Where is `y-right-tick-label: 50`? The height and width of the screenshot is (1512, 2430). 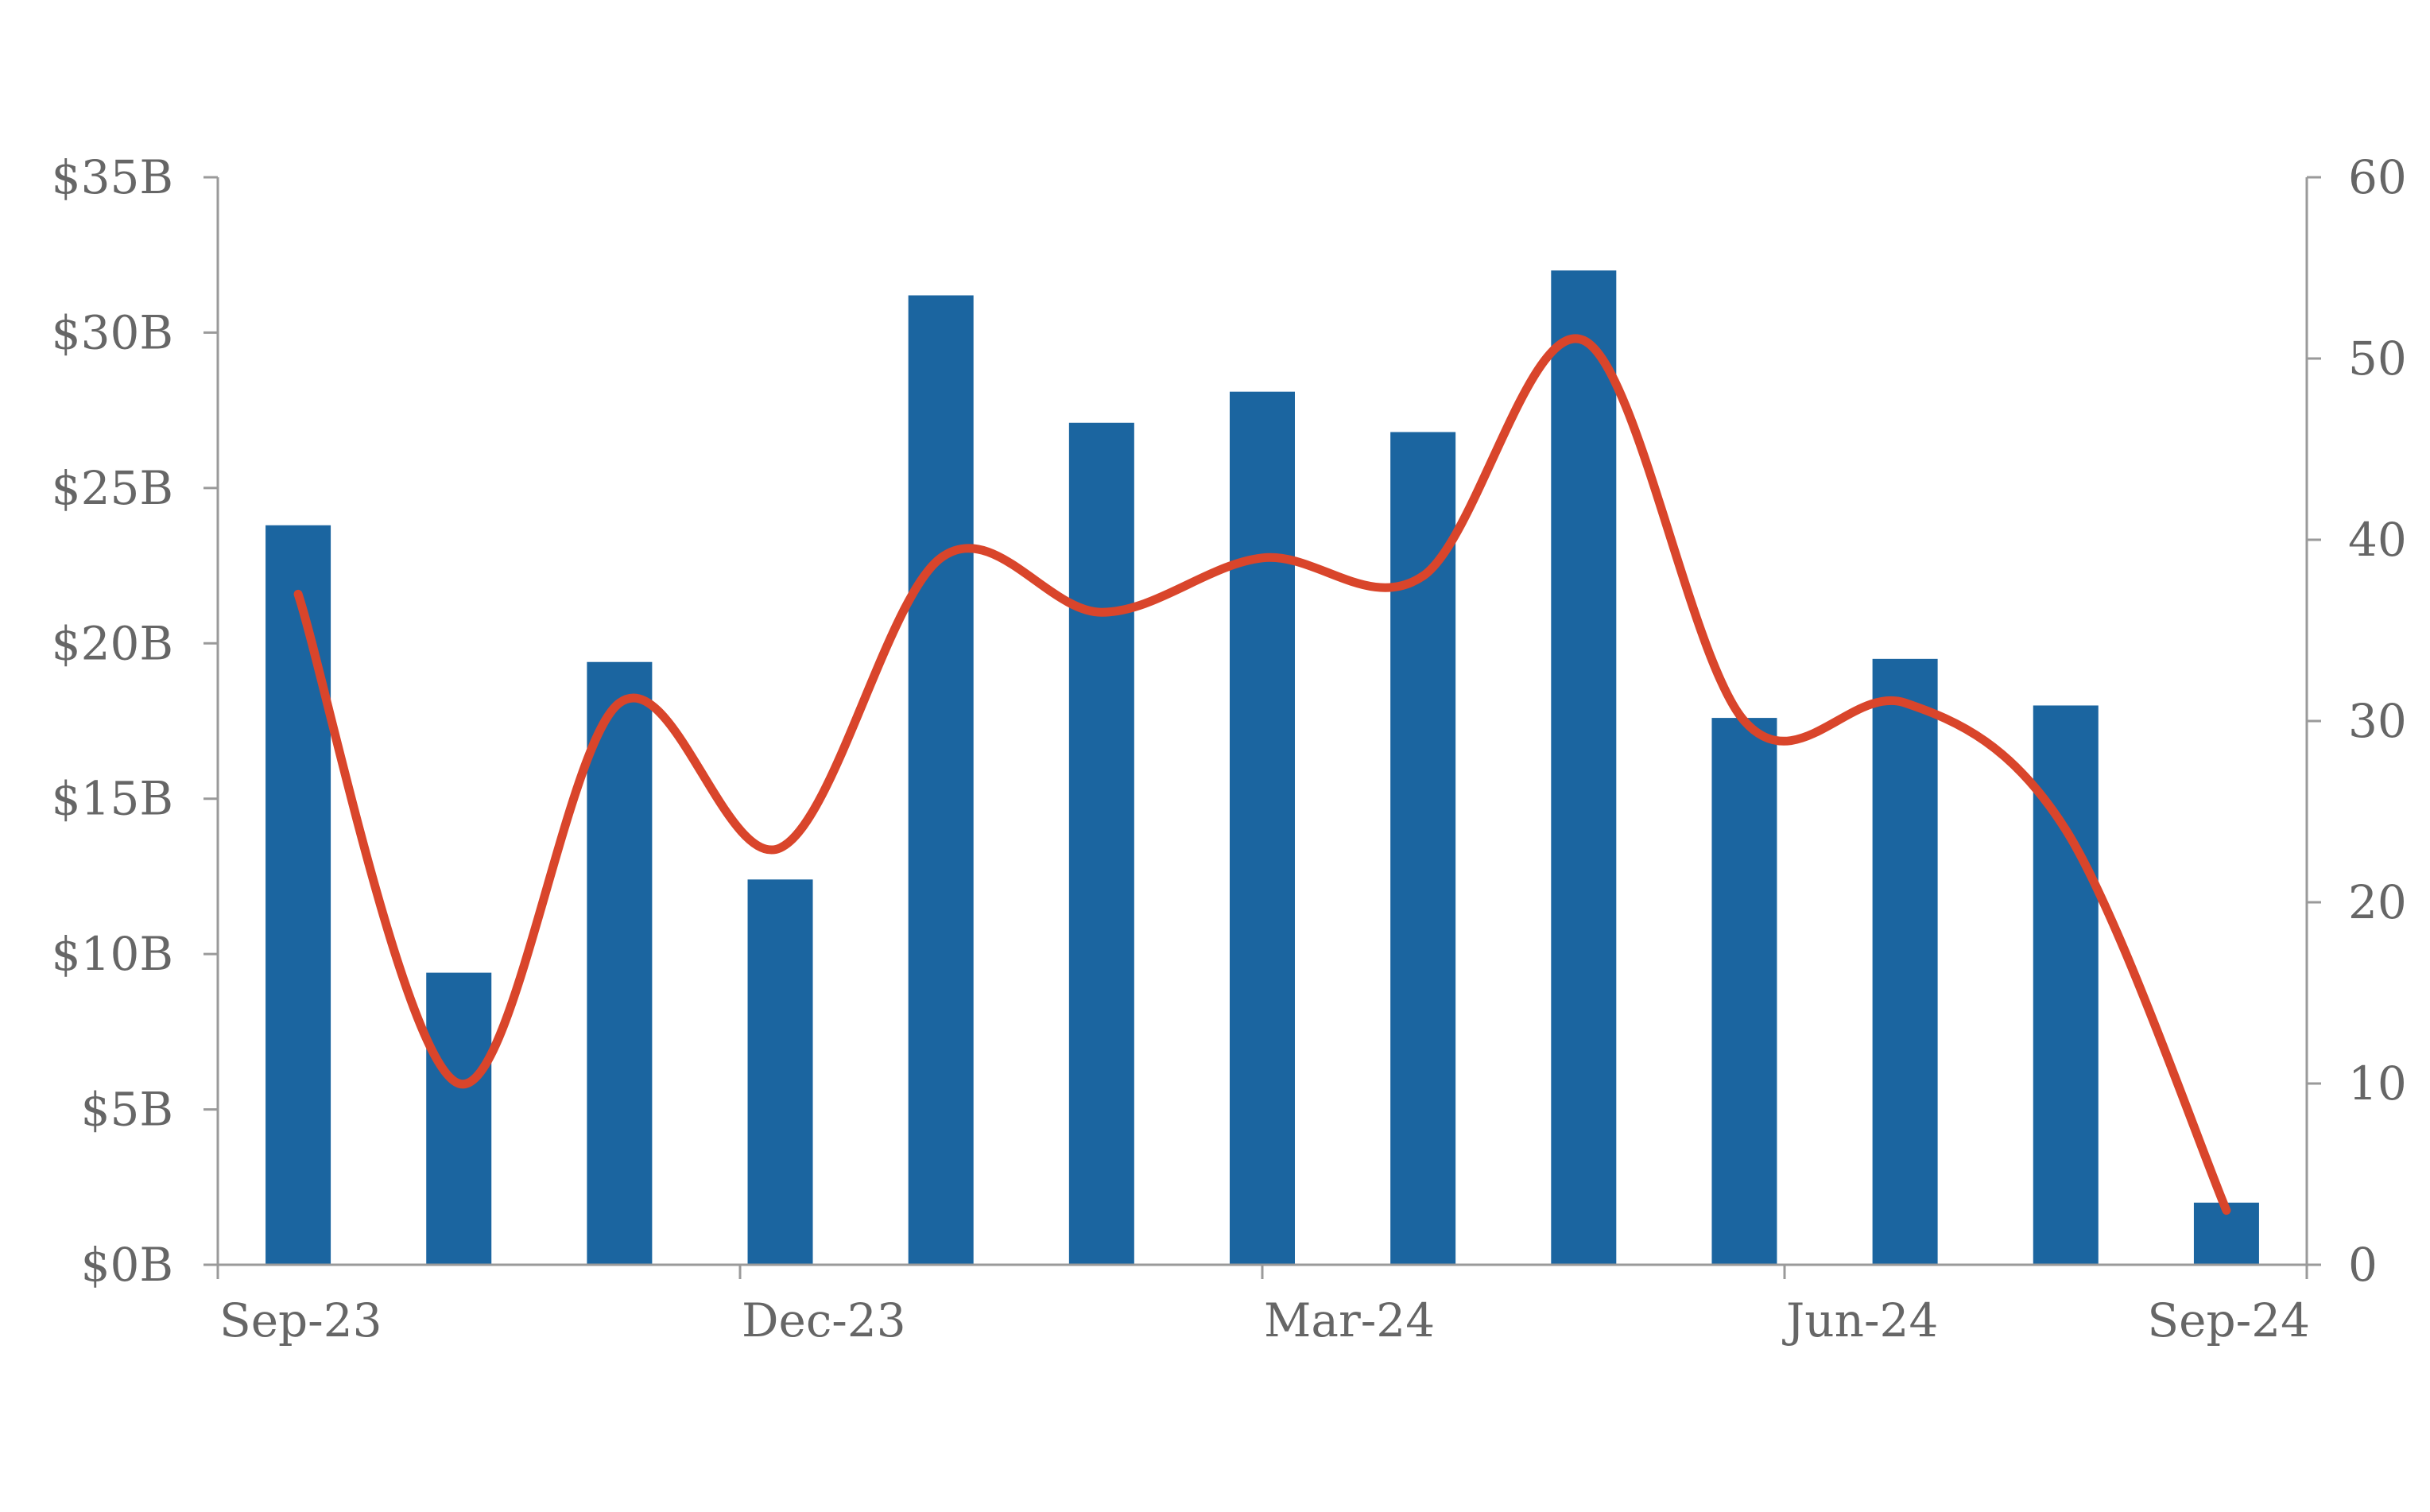 y-right-tick-label: 50 is located at coordinates (2377, 358).